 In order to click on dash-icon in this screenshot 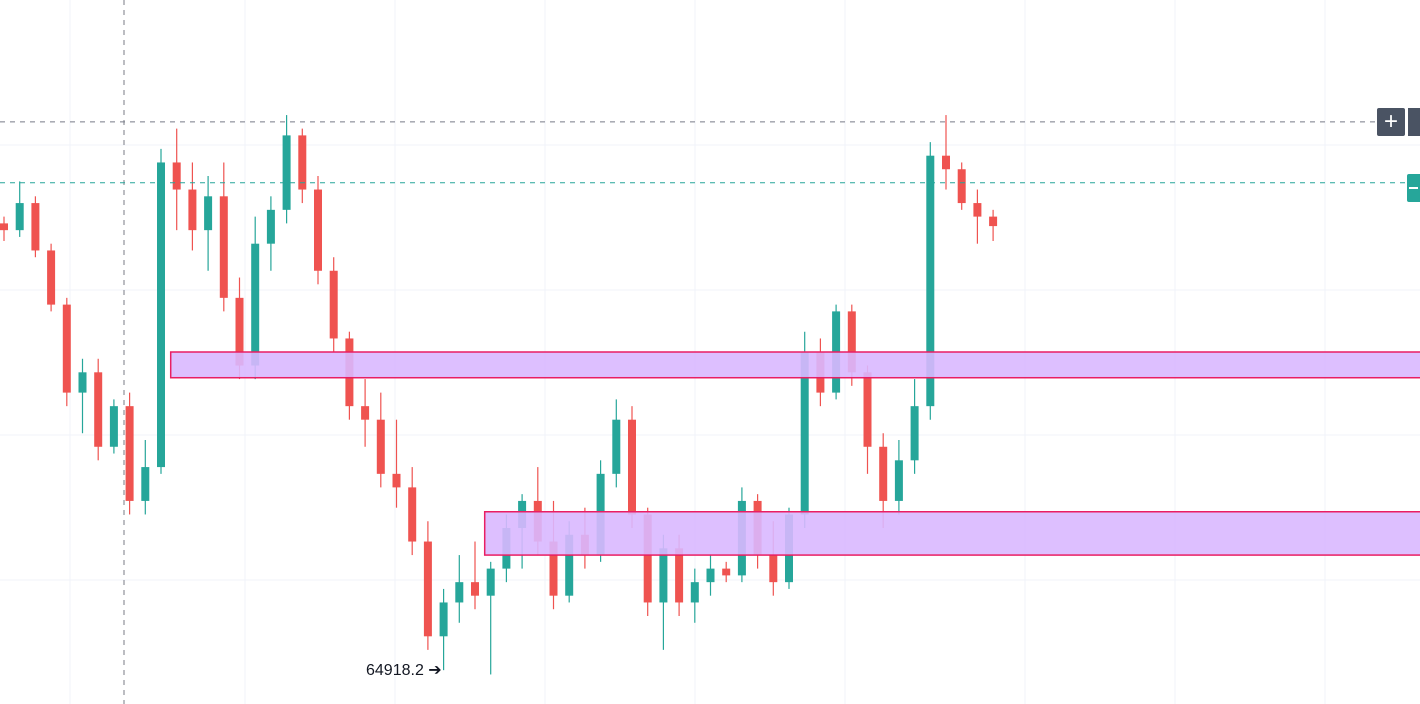, I will do `click(1413, 188)`.